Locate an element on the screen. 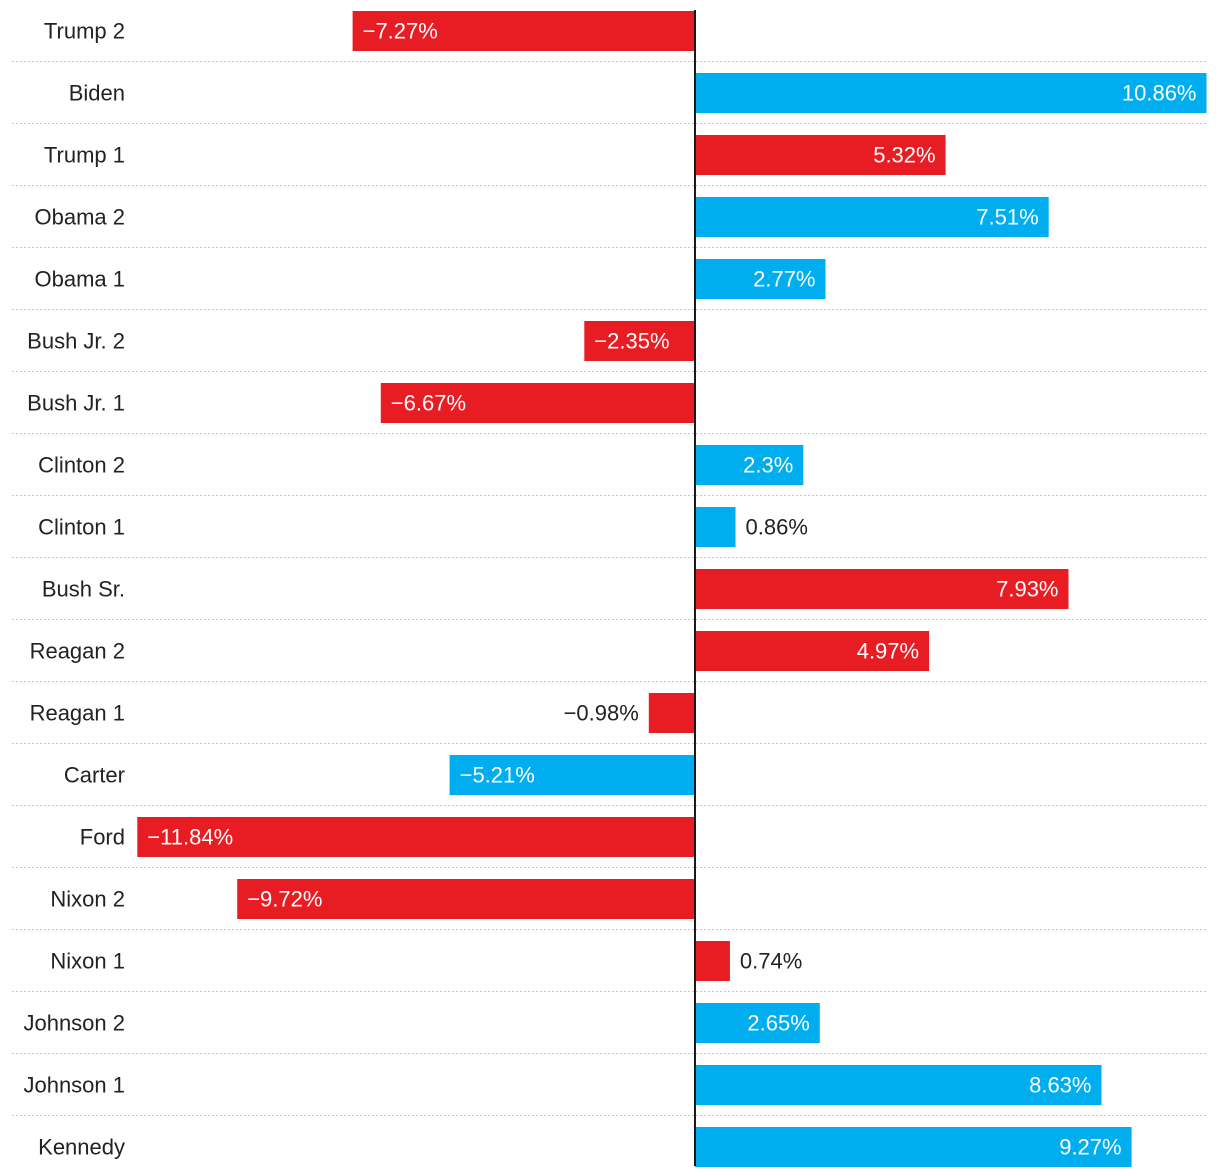 The height and width of the screenshot is (1176, 1220). value-label-ford: −11.84% is located at coordinates (190, 837).